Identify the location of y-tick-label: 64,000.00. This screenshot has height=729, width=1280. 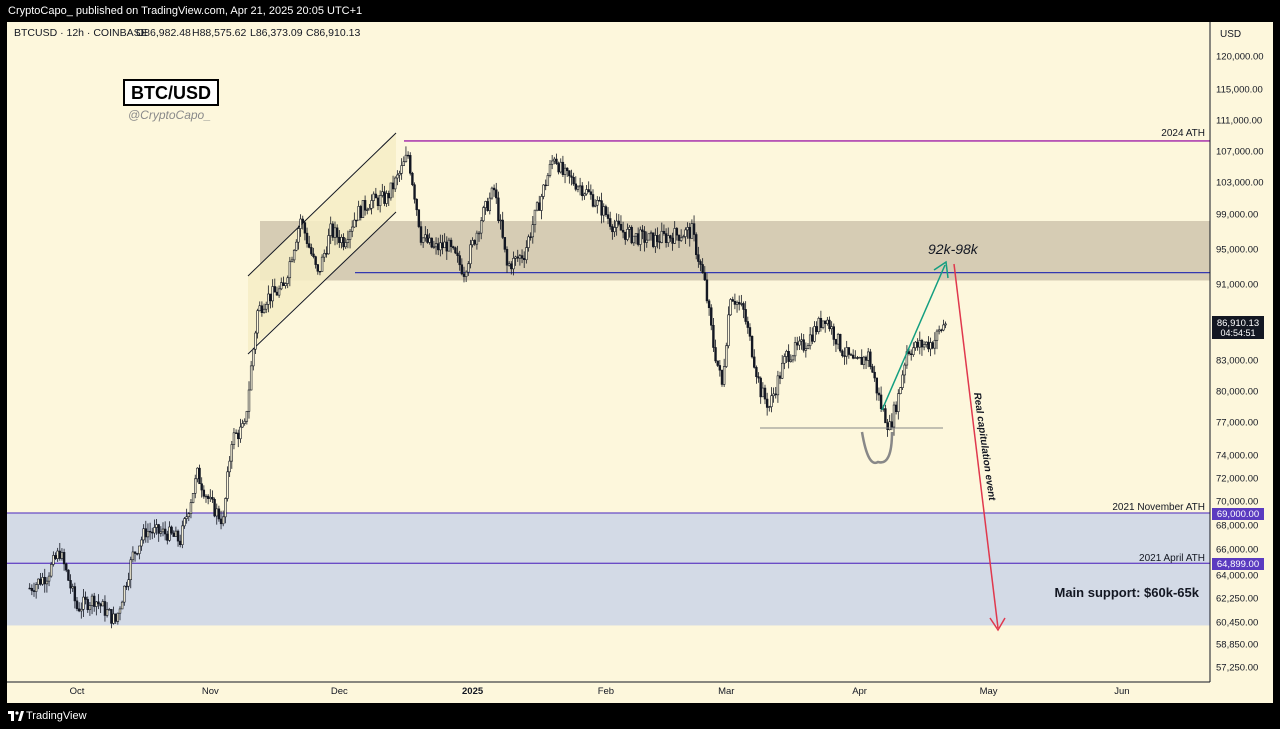
(1237, 576).